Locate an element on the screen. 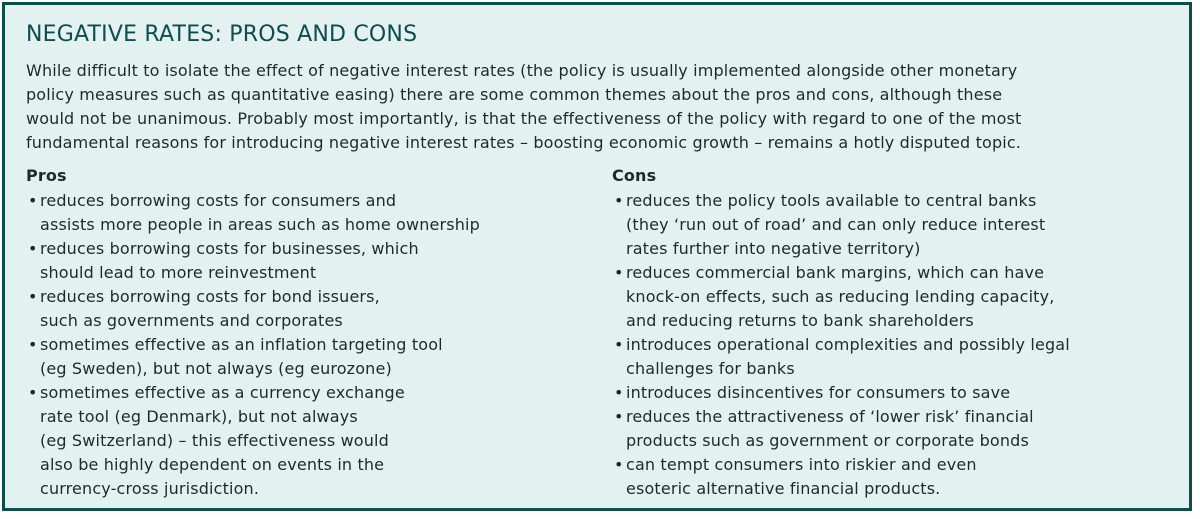 Image resolution: width=1200 pixels, height=519 pixels. list-item-line: rates further into negative territory) is located at coordinates (773, 248).